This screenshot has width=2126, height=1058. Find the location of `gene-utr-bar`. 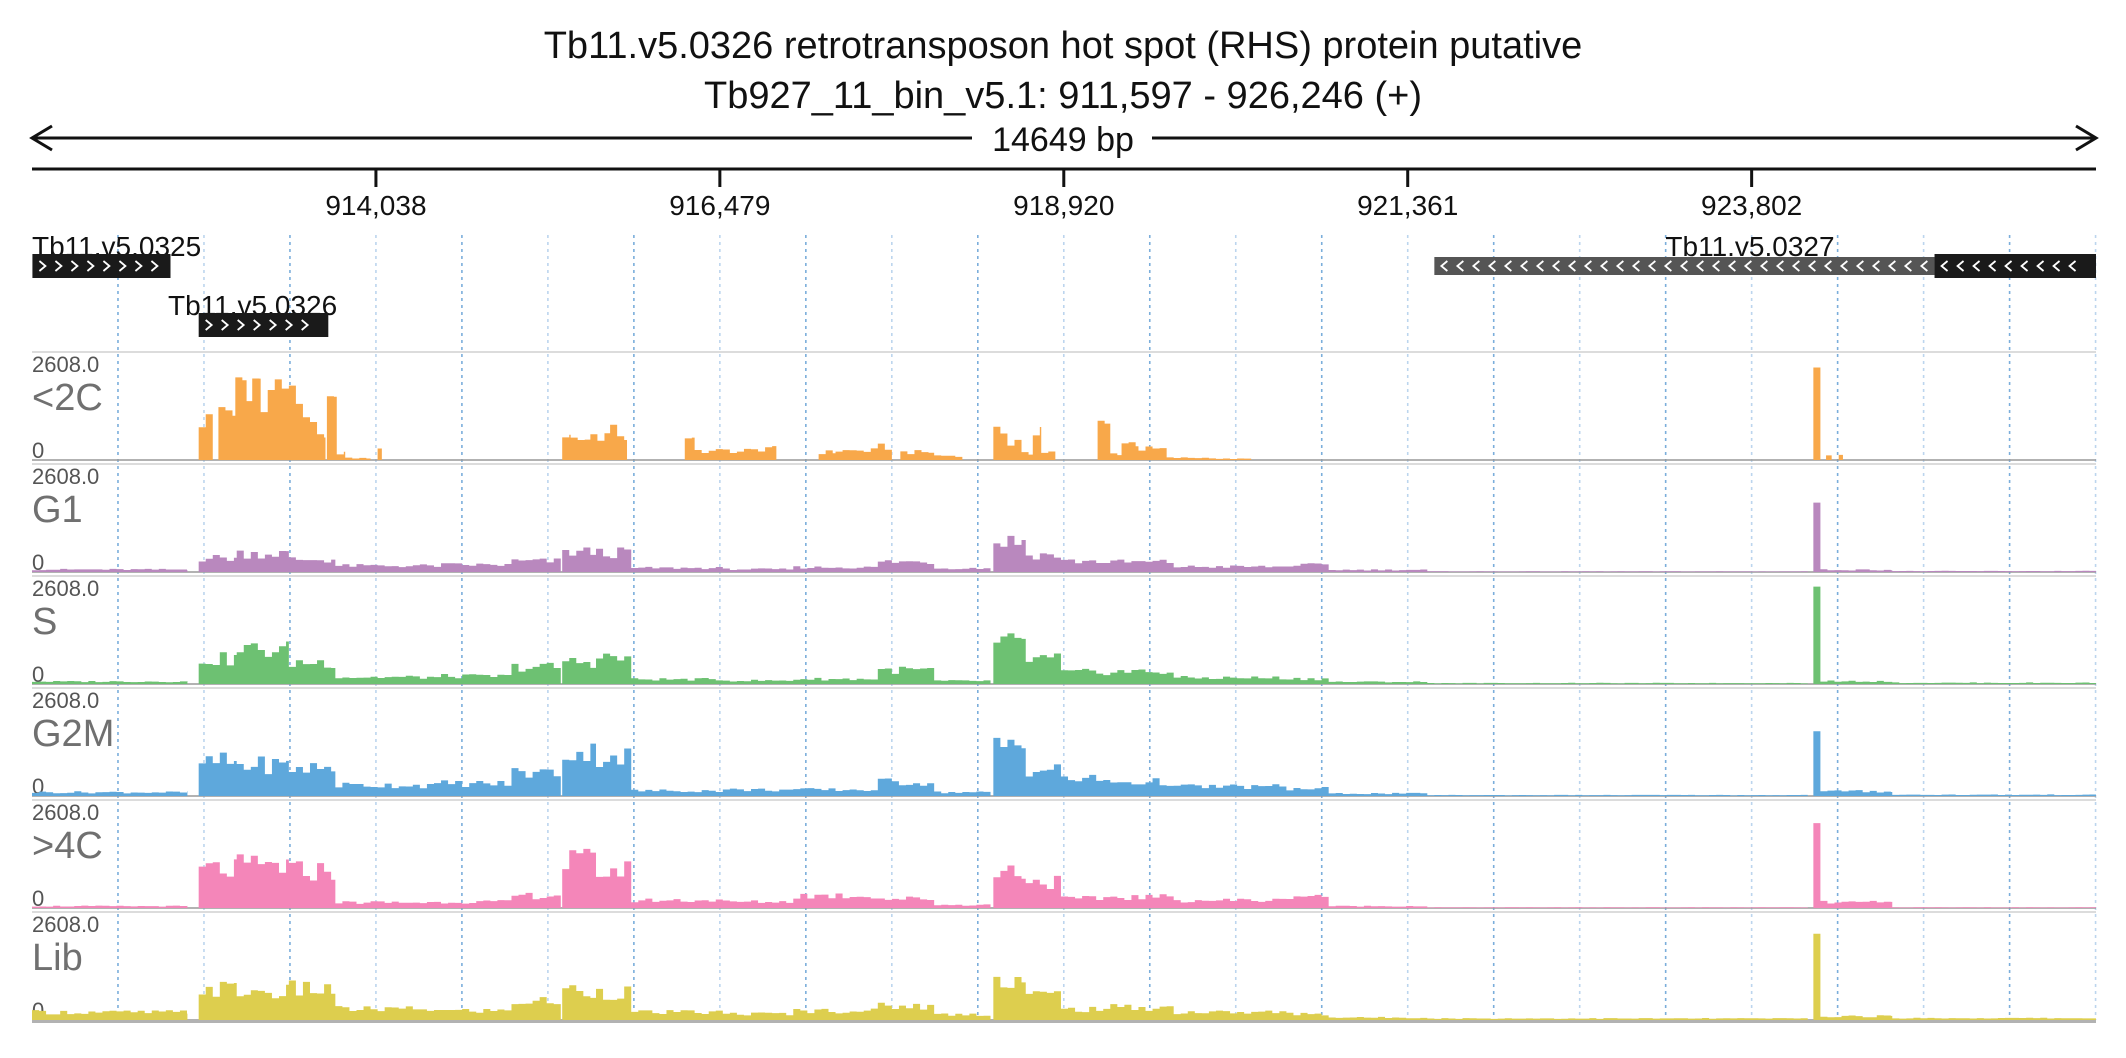

gene-utr-bar is located at coordinates (1684, 266).